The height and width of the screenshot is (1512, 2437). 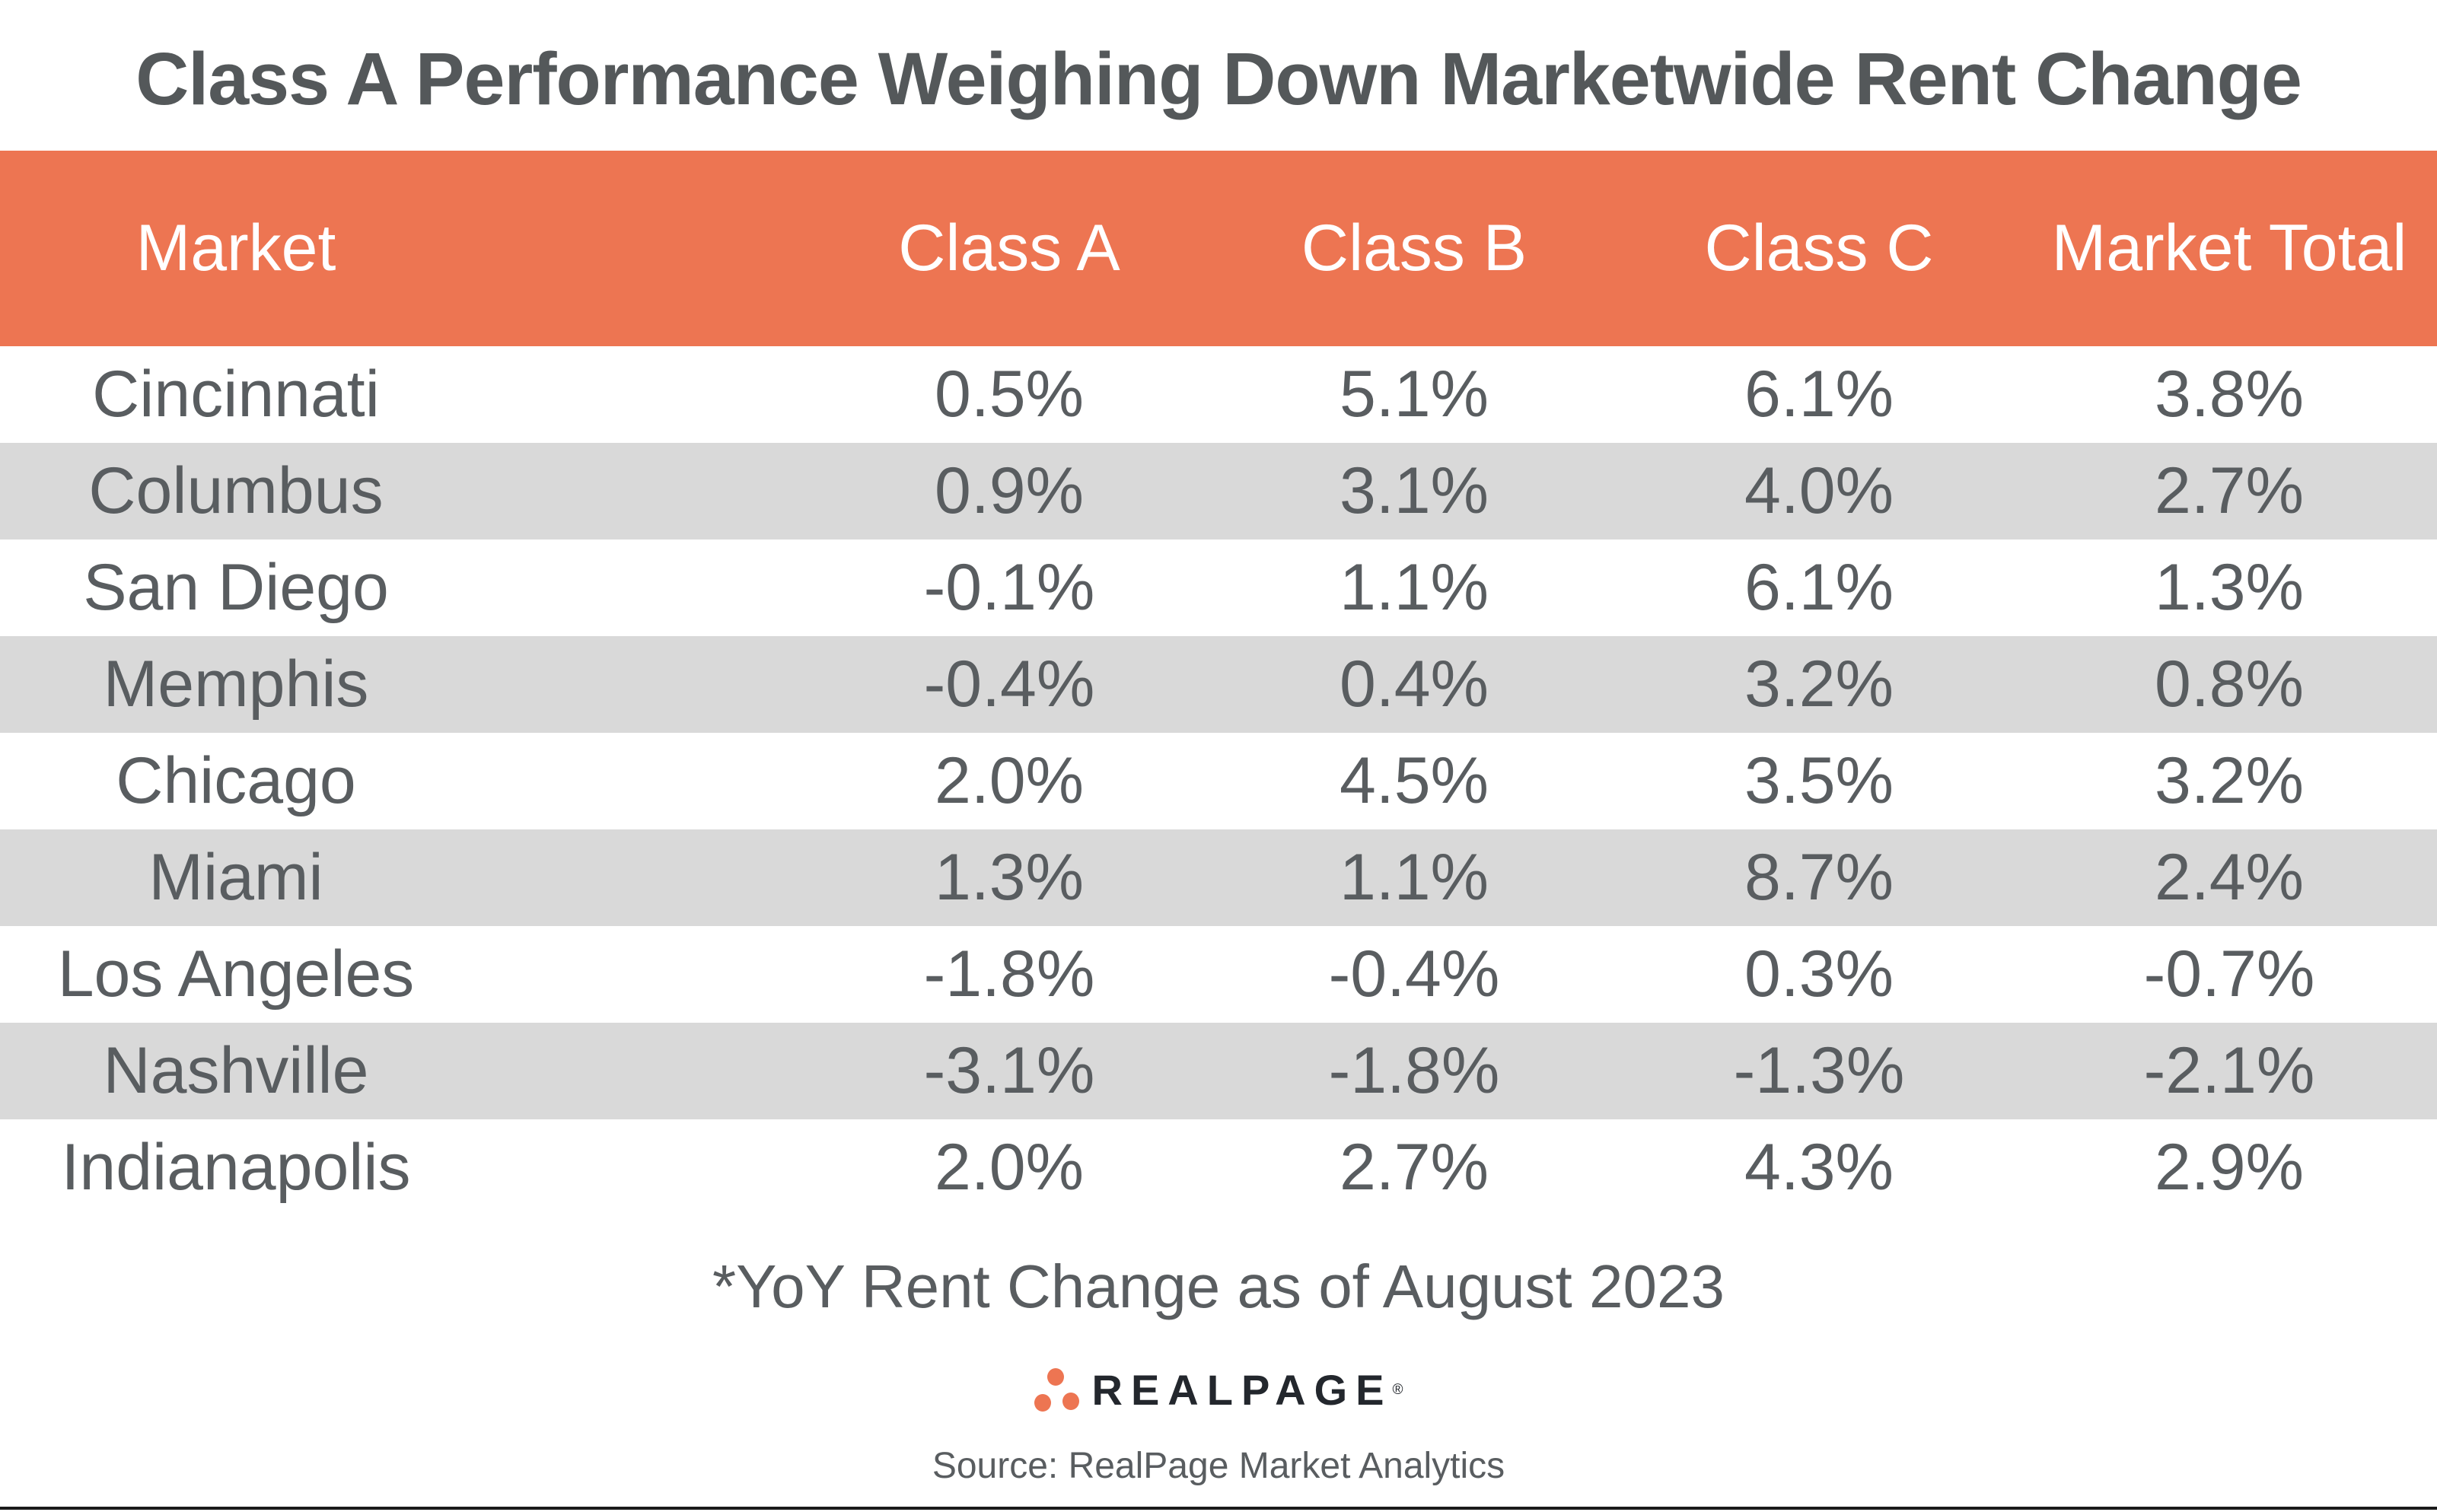 What do you see at coordinates (1218, 877) in the screenshot?
I see `table-row-miami: Miami 1.3% 1.1% 8.7% 2.4%` at bounding box center [1218, 877].